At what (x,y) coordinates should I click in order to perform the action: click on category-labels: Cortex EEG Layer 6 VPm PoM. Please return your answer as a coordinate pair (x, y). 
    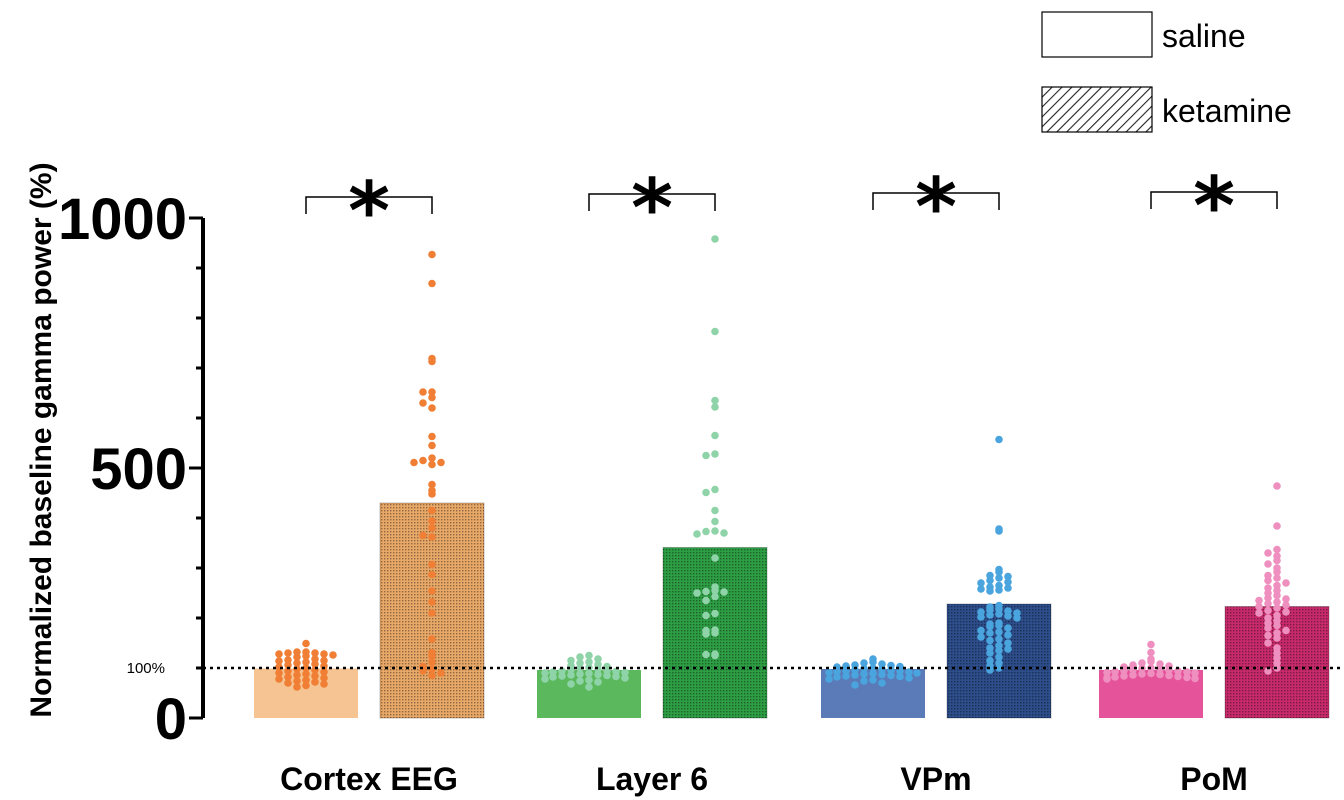
    Looking at the image, I should click on (764, 779).